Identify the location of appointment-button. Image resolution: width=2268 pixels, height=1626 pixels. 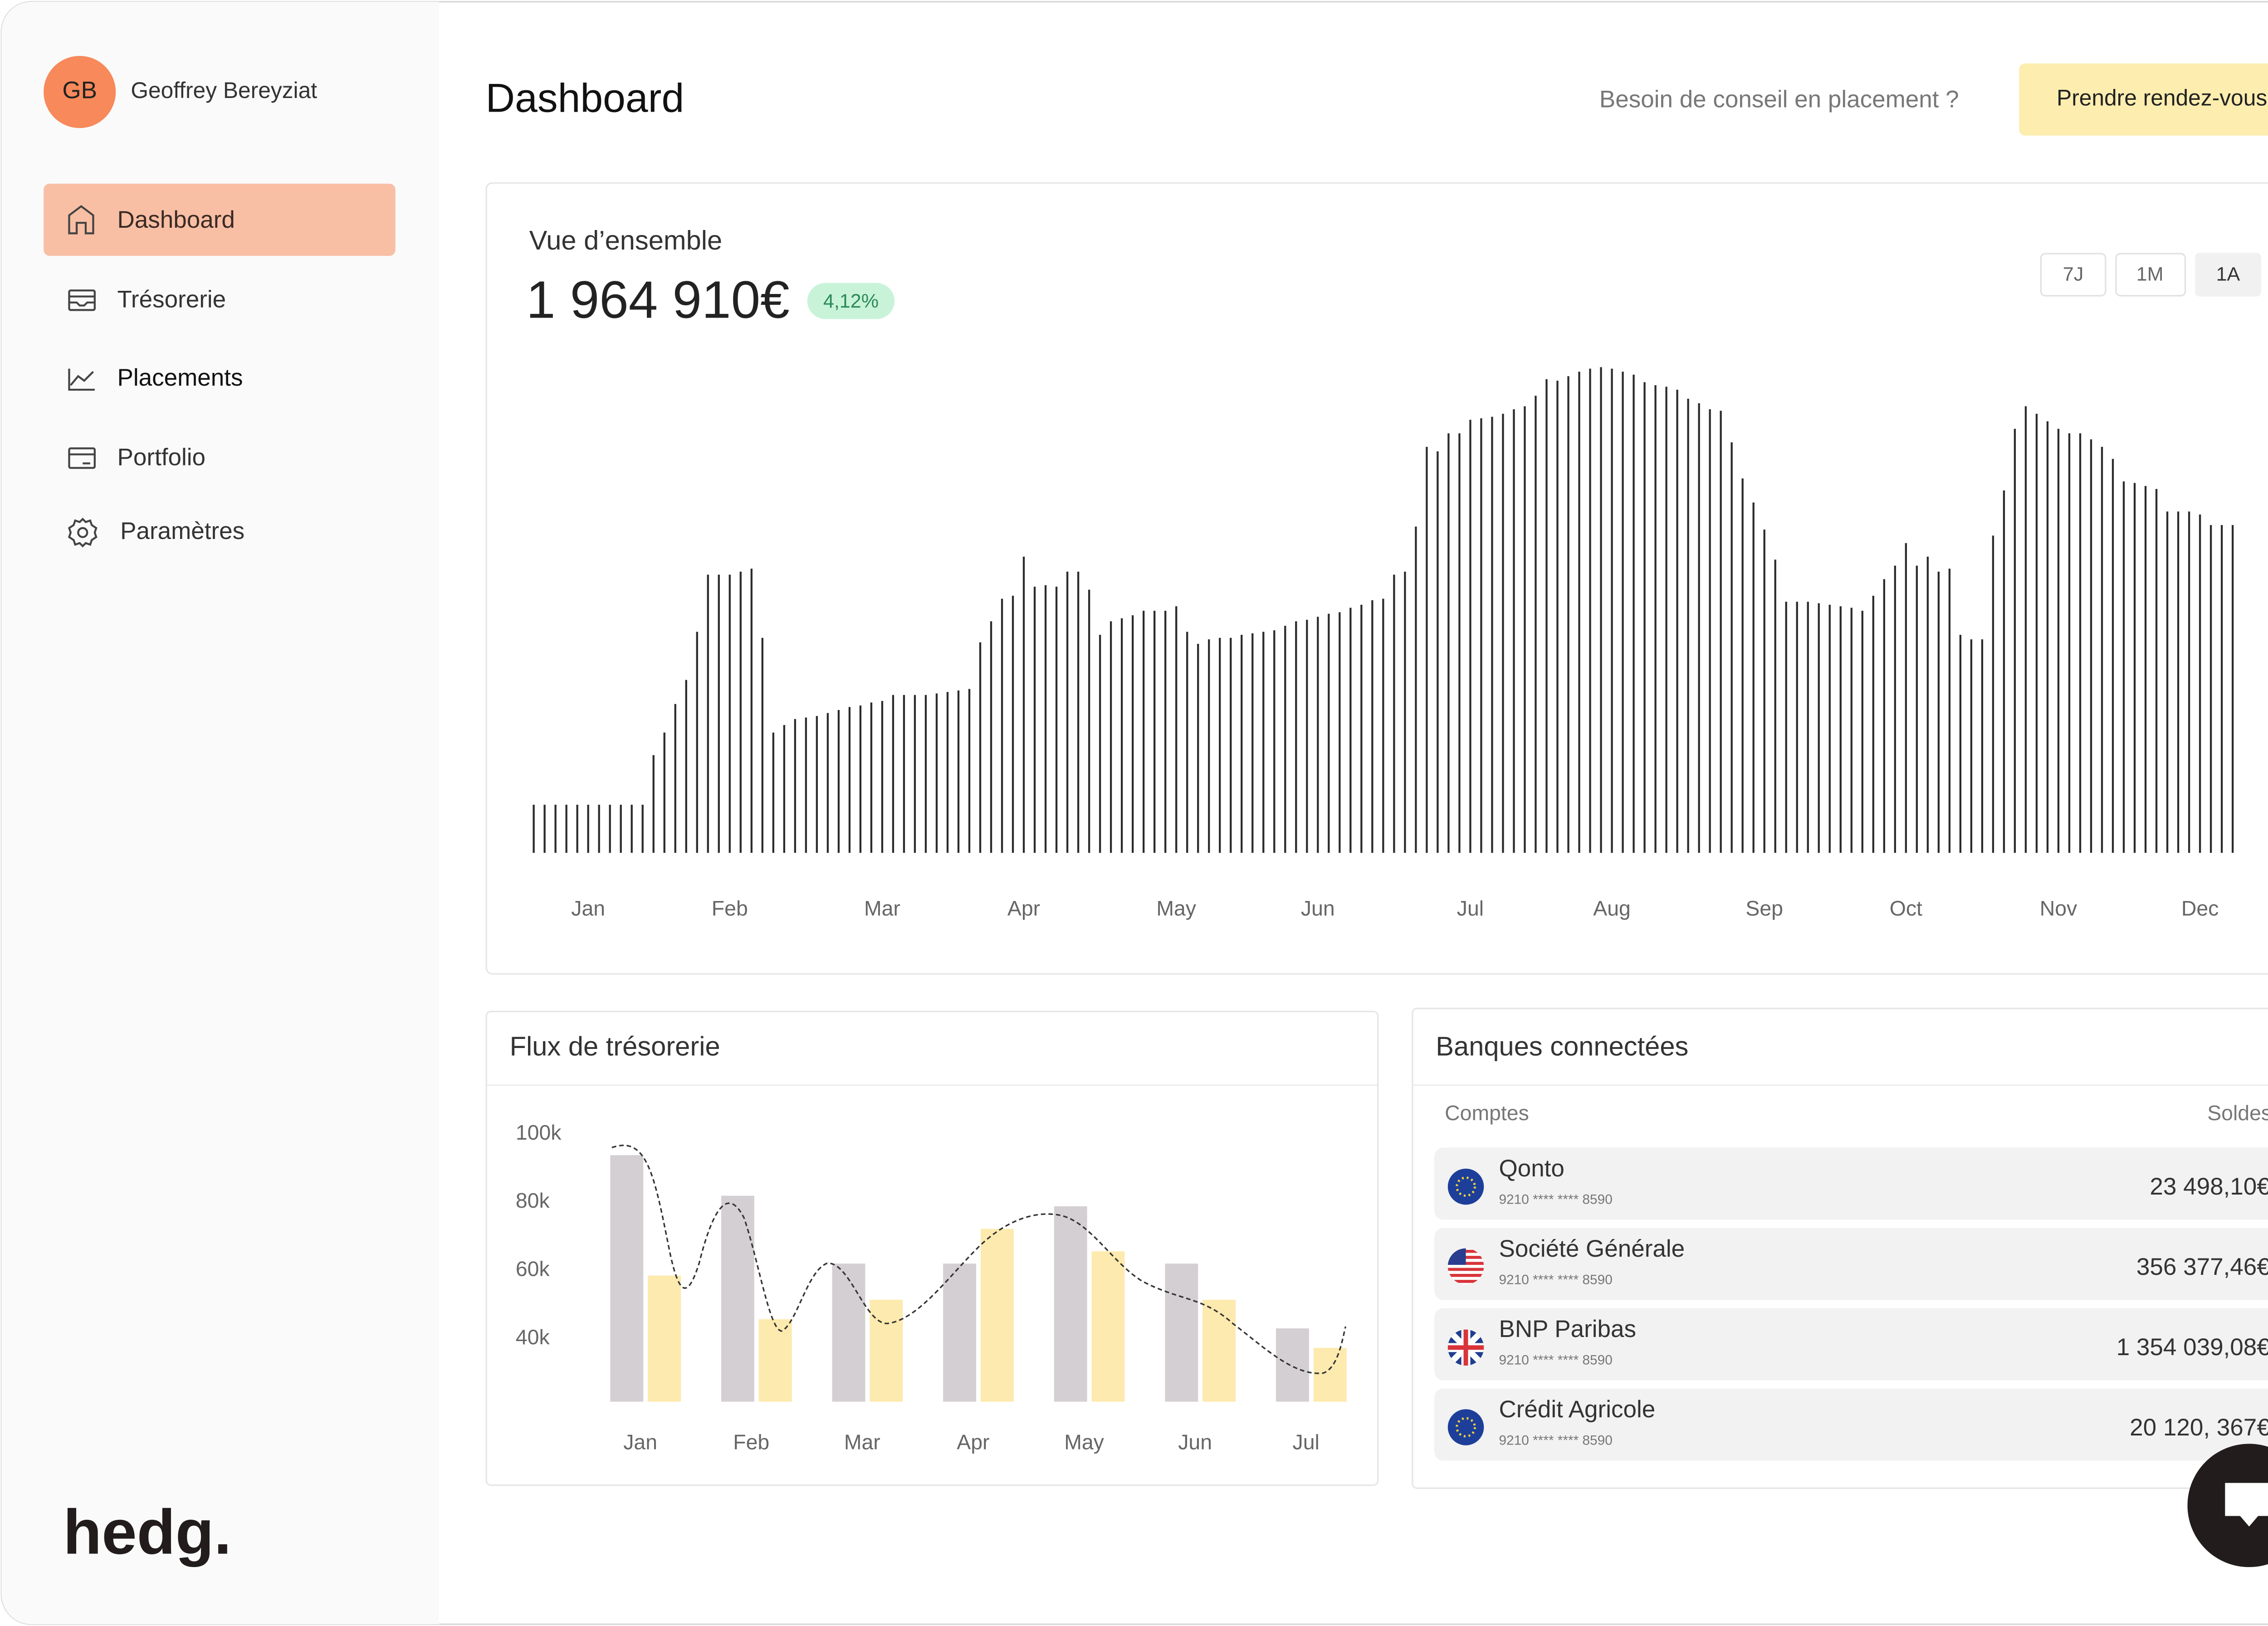
(2144, 99).